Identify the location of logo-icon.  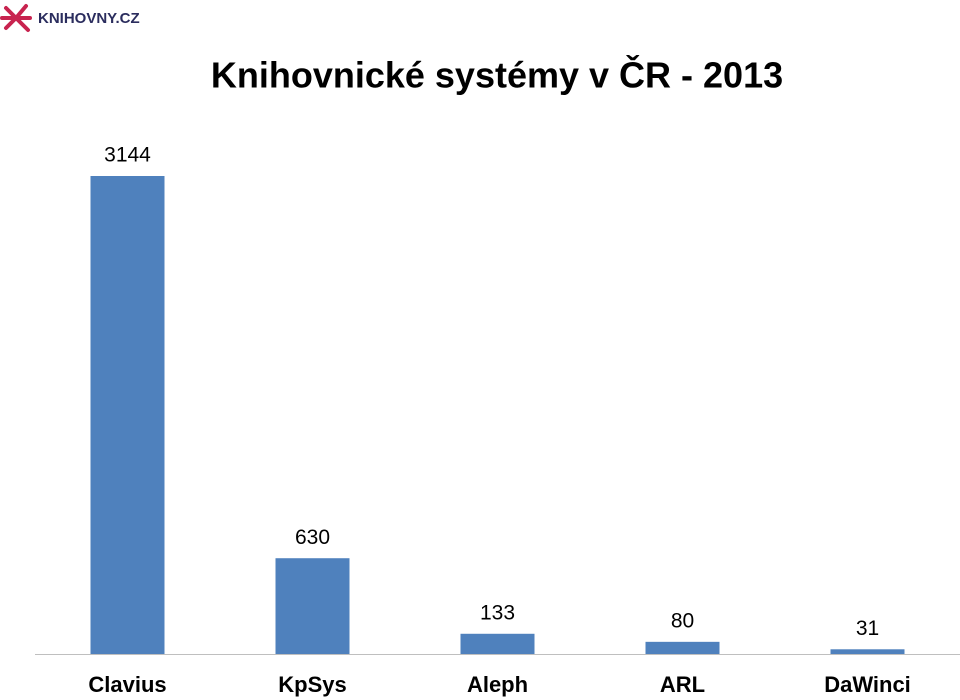
(16, 18).